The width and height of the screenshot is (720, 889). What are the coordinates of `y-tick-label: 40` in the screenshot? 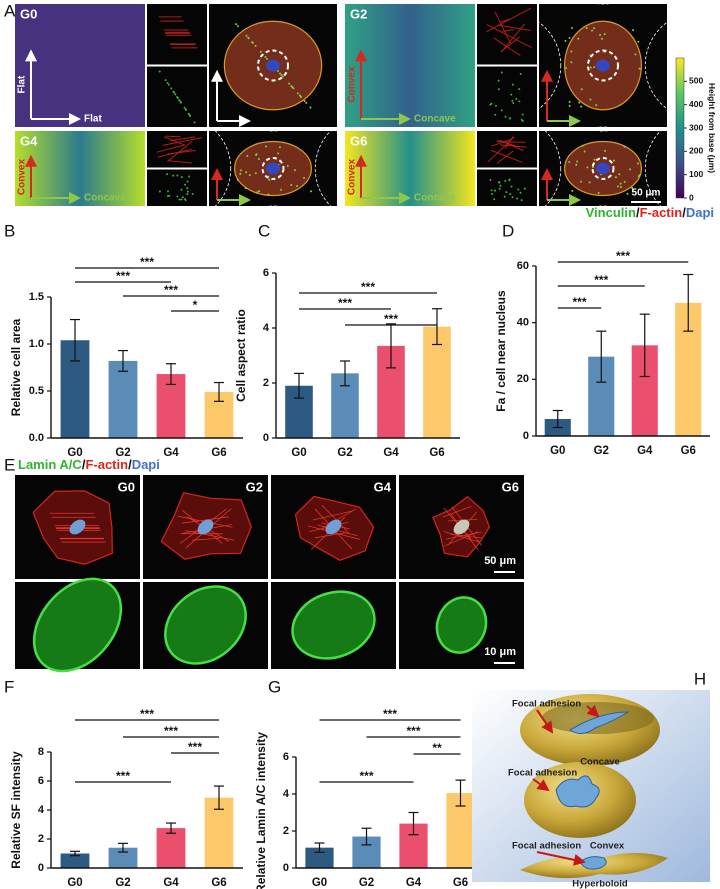 It's located at (523, 323).